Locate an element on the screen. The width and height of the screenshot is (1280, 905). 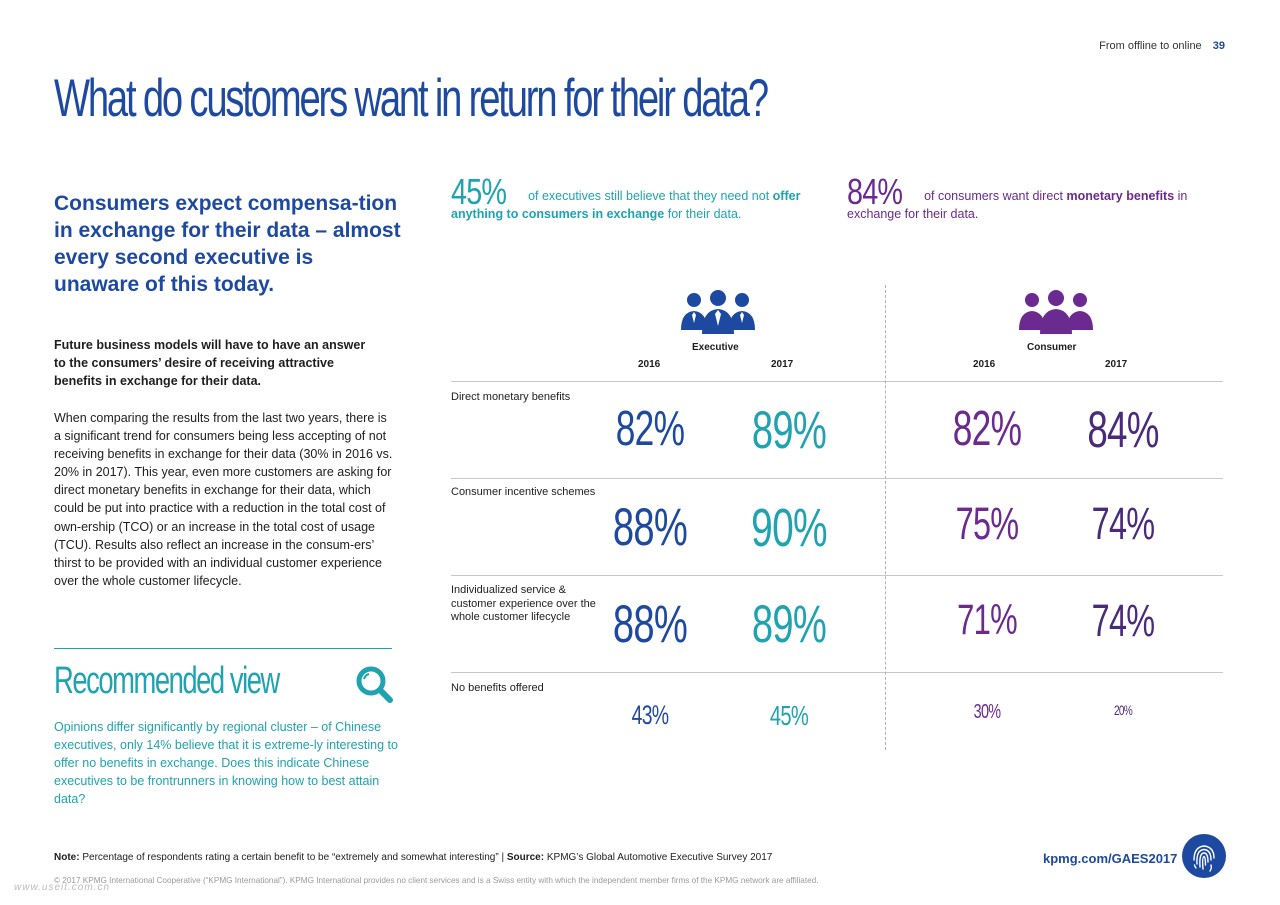
consumer-stat-text: of consumers want direct is located at coordinates (995, 196).